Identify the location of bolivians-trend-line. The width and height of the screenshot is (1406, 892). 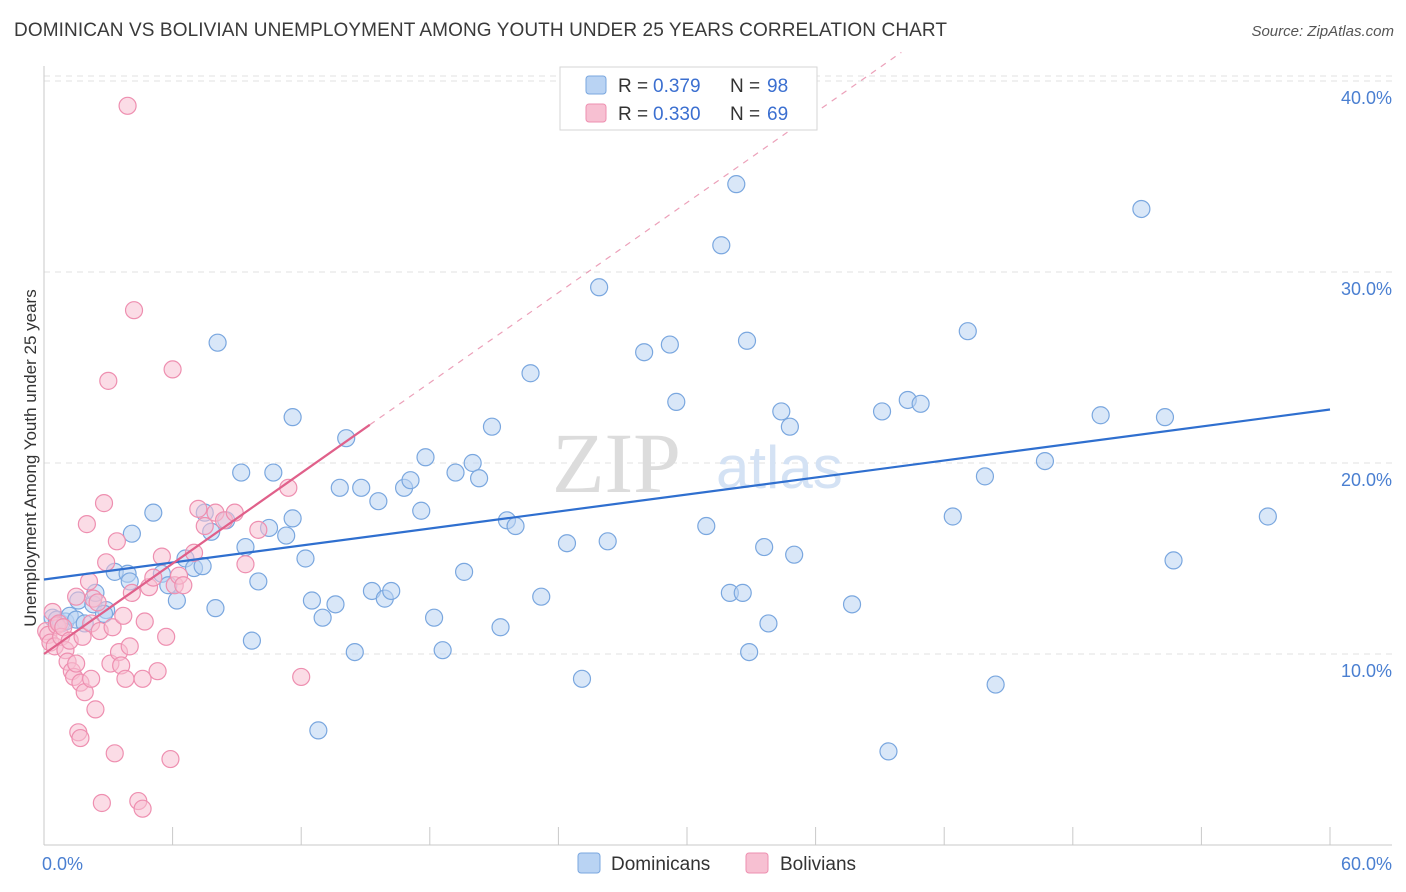
(207, 539).